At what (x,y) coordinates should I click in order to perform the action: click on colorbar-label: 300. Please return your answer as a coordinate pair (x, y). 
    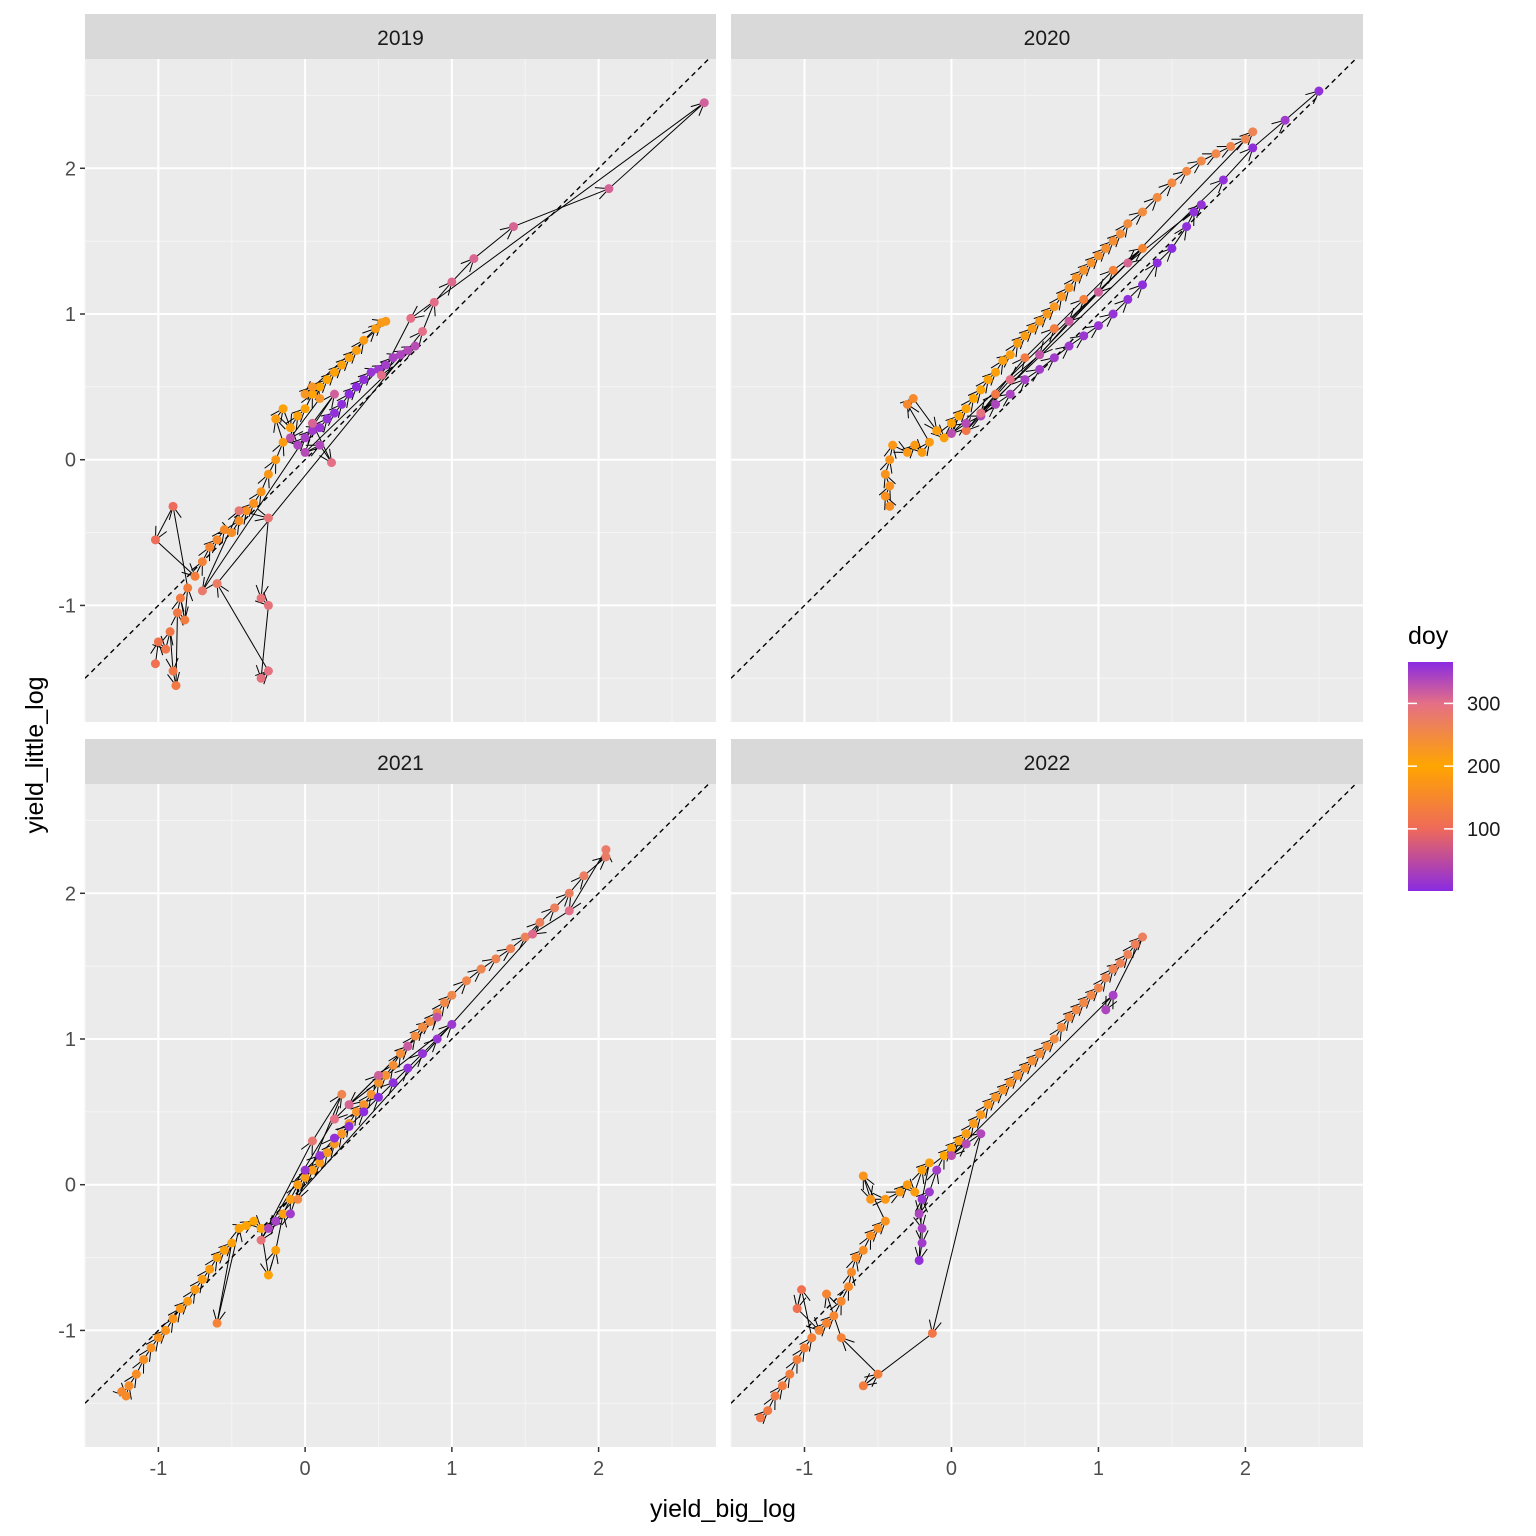
    Looking at the image, I should click on (1483, 704).